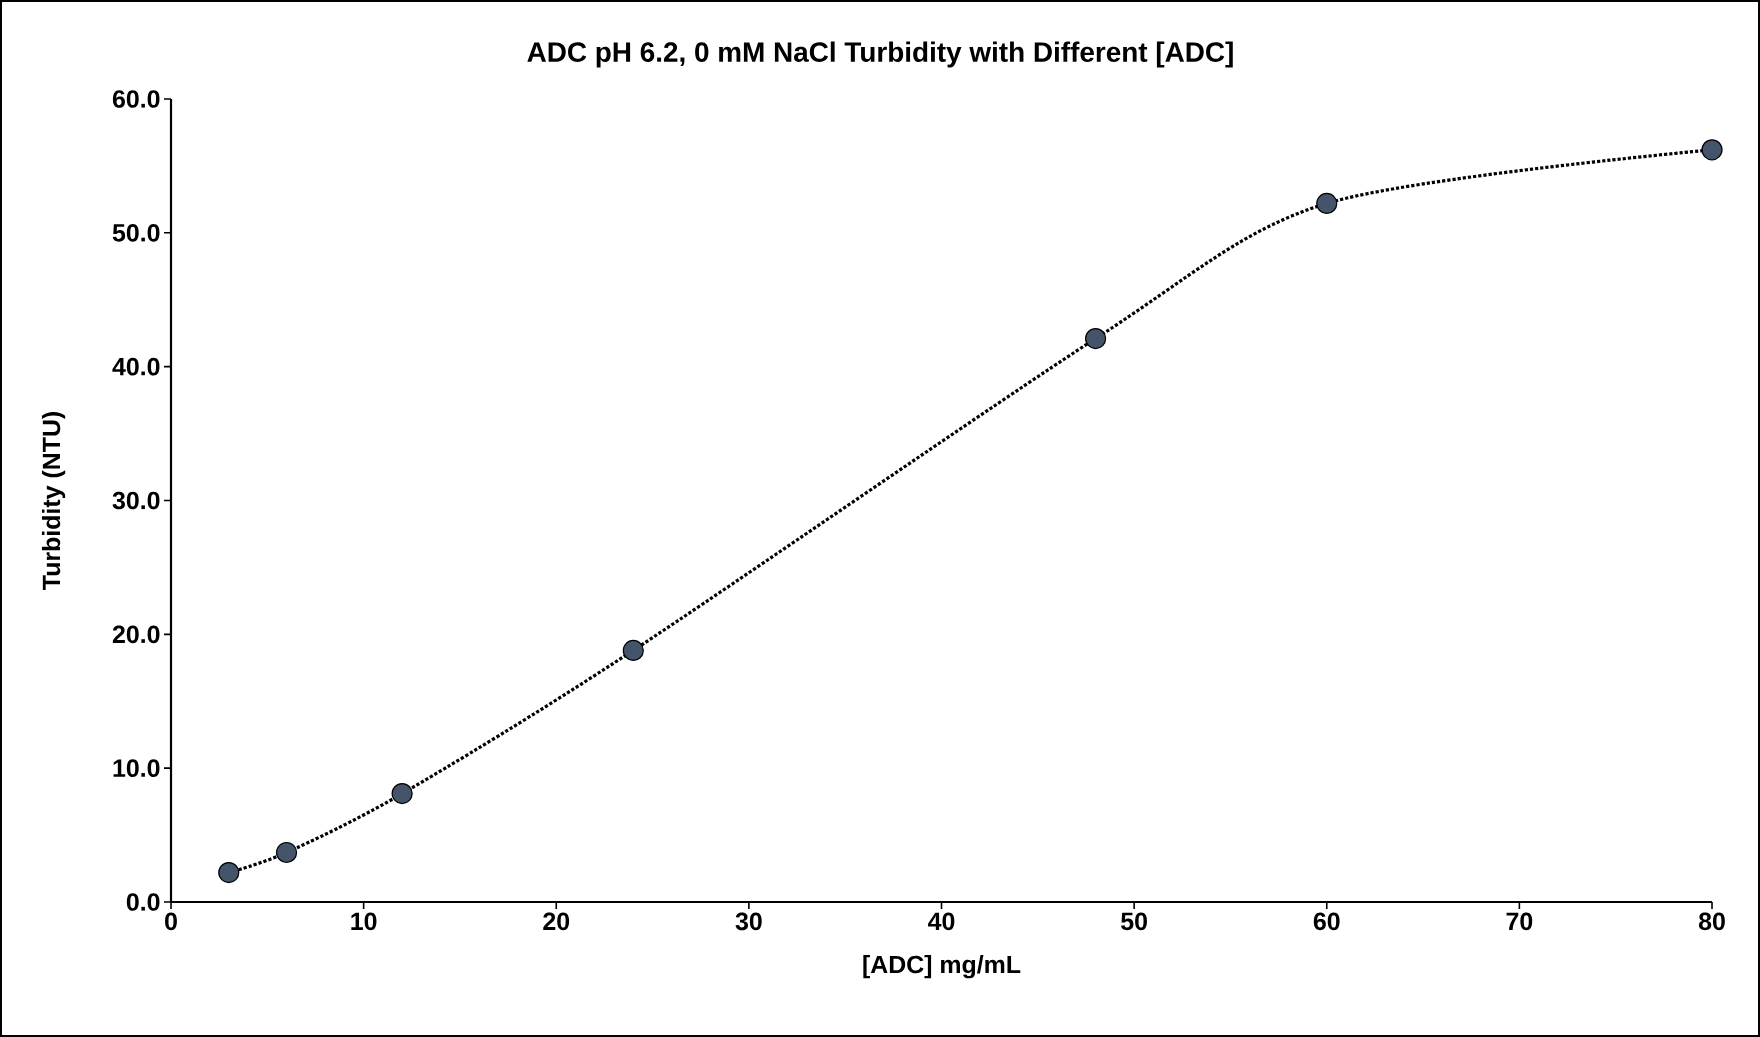 The height and width of the screenshot is (1037, 1760). What do you see at coordinates (748, 921) in the screenshot?
I see `x-tick-label: 30` at bounding box center [748, 921].